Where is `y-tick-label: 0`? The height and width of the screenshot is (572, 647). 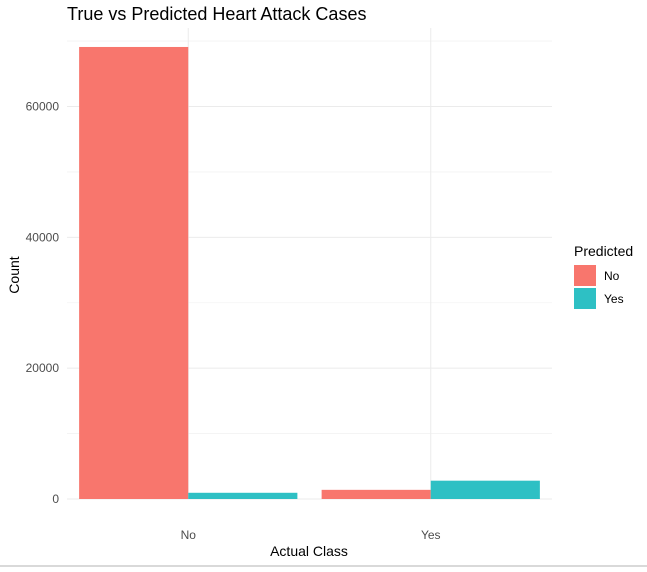 y-tick-label: 0 is located at coordinates (55, 499).